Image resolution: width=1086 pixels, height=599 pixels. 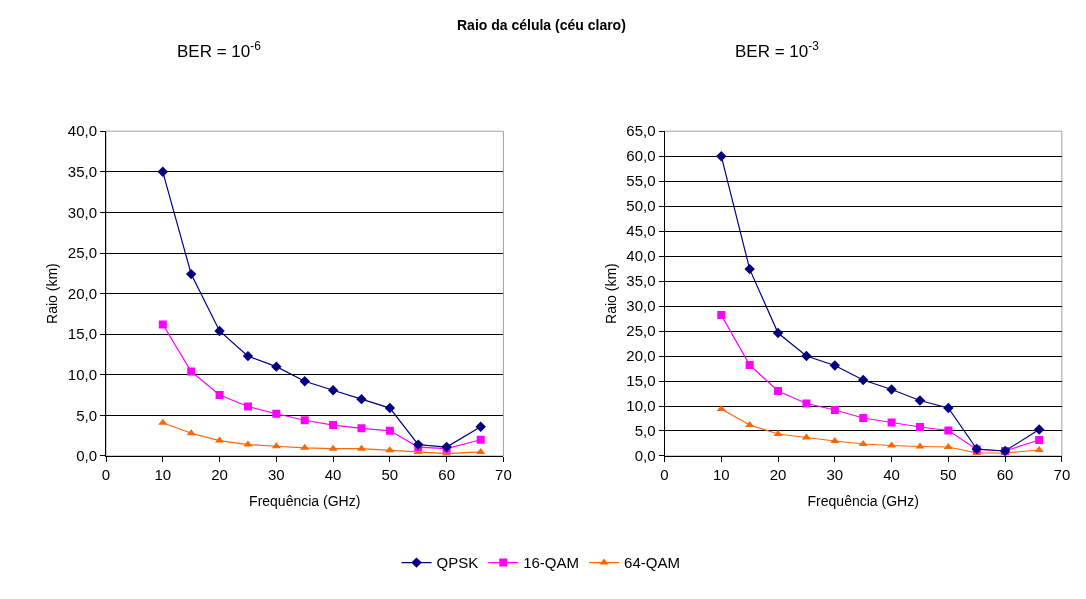 I want to click on y-tick-label: 50,0, so click(x=641, y=206).